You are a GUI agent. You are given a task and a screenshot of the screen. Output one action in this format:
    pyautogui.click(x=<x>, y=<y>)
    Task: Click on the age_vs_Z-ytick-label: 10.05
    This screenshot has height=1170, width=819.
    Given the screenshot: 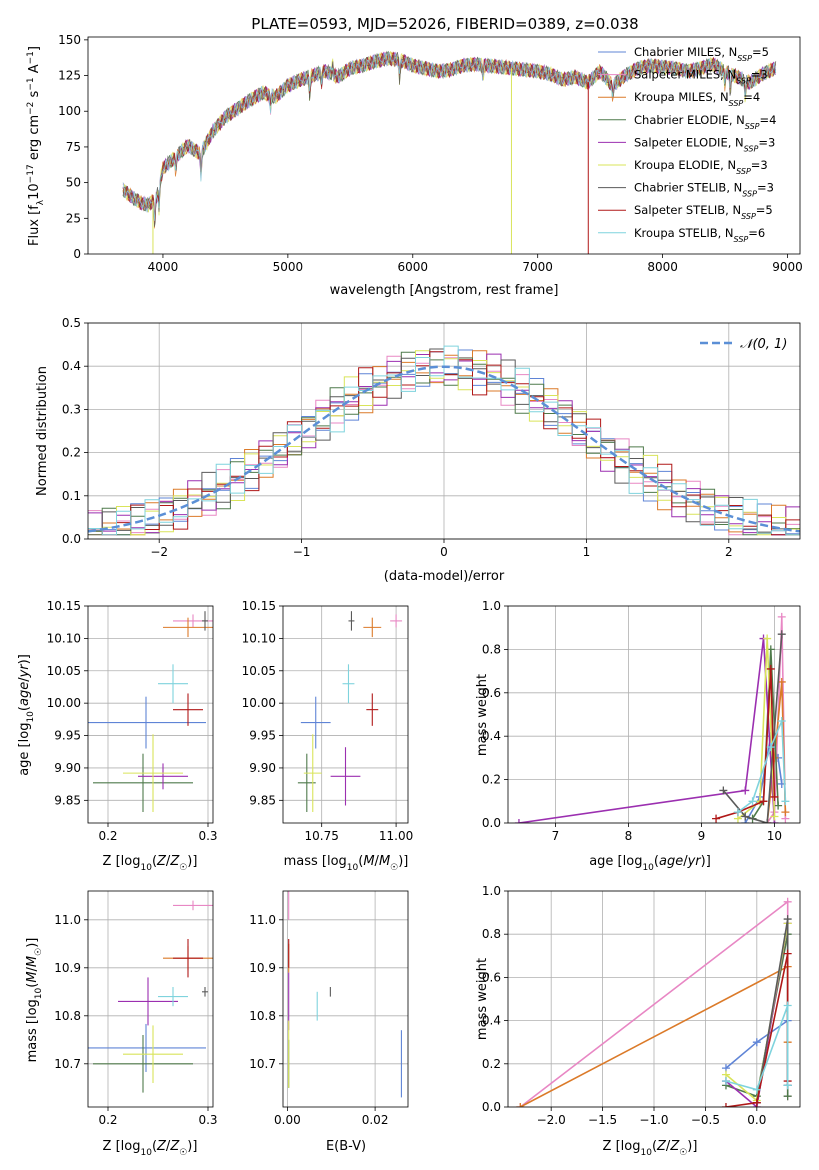 What is the action you would take?
    pyautogui.click(x=64, y=671)
    